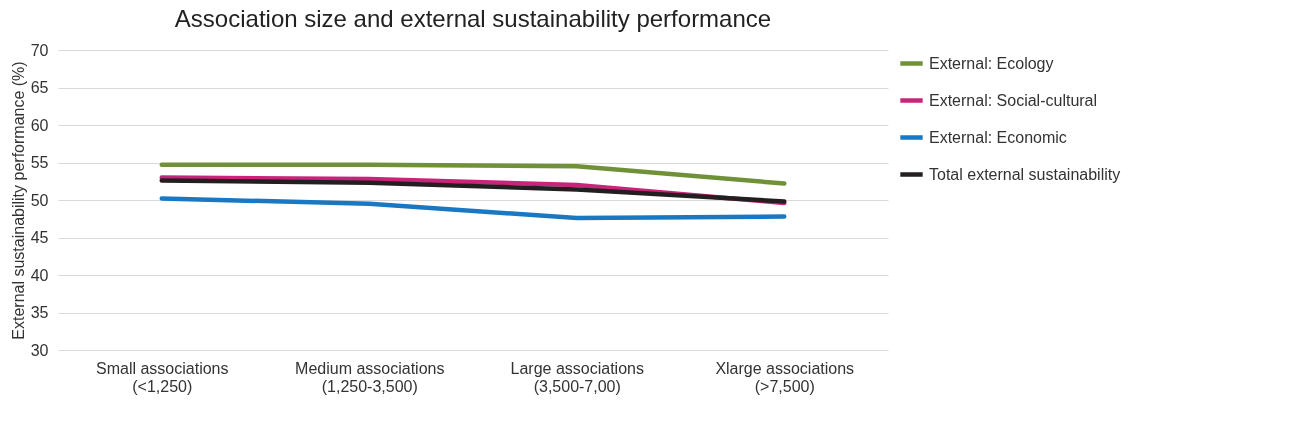 The height and width of the screenshot is (448, 1309). I want to click on y-tick-label: 45, so click(39, 237).